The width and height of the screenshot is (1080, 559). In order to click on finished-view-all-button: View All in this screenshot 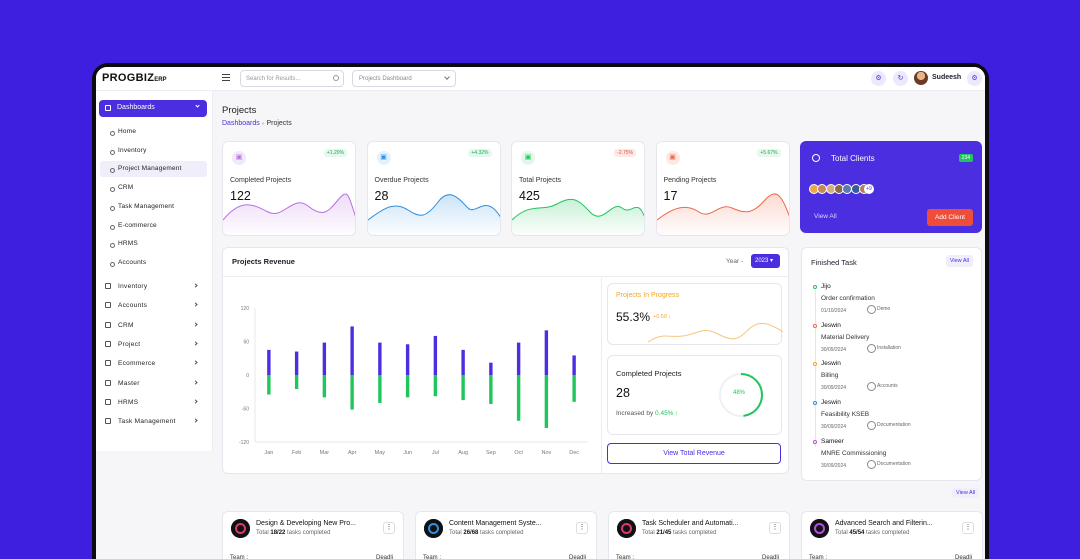, I will do `click(959, 261)`.